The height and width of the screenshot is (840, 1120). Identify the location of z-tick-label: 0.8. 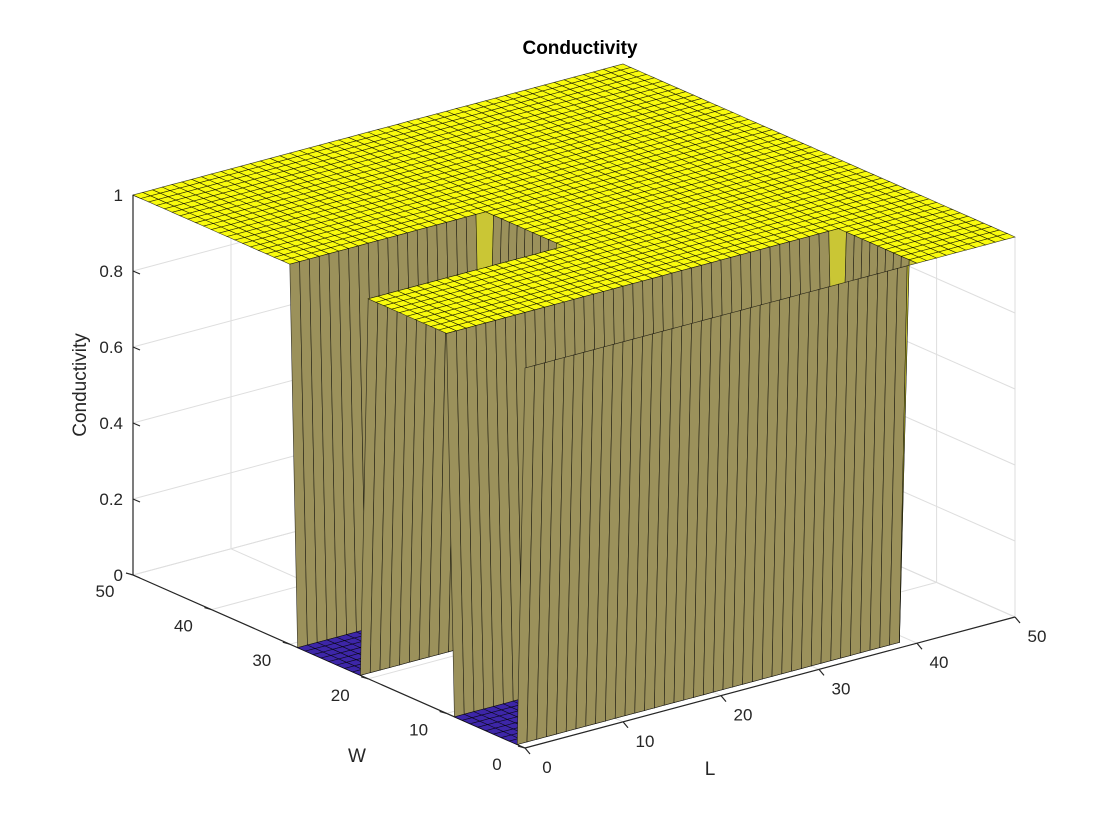
(111, 271).